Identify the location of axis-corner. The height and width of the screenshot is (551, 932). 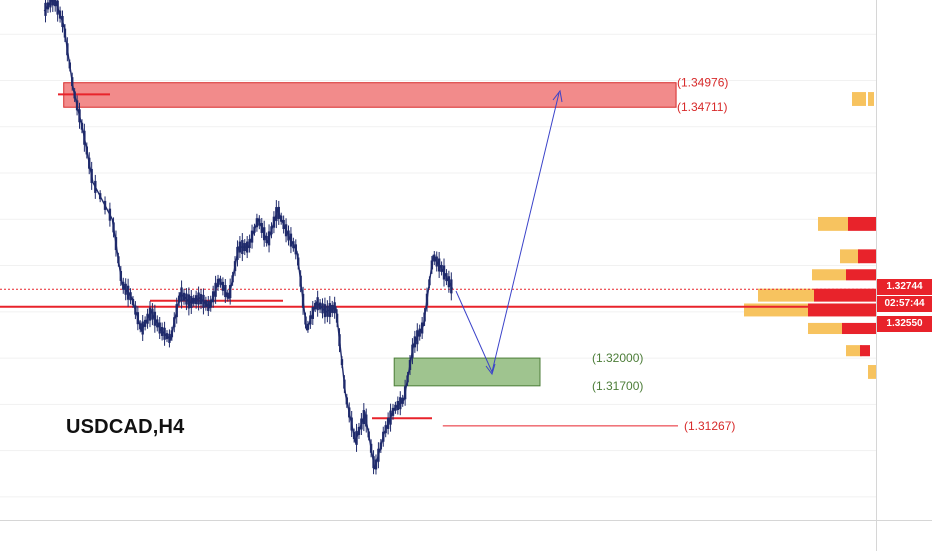
(904, 535).